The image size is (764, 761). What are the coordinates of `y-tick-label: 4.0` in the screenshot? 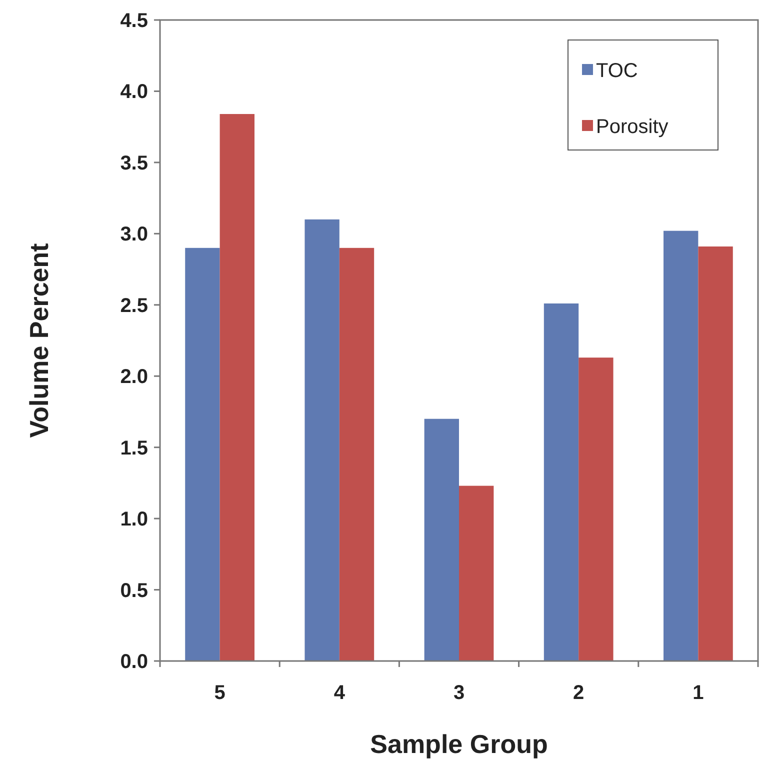 It's located at (134, 92).